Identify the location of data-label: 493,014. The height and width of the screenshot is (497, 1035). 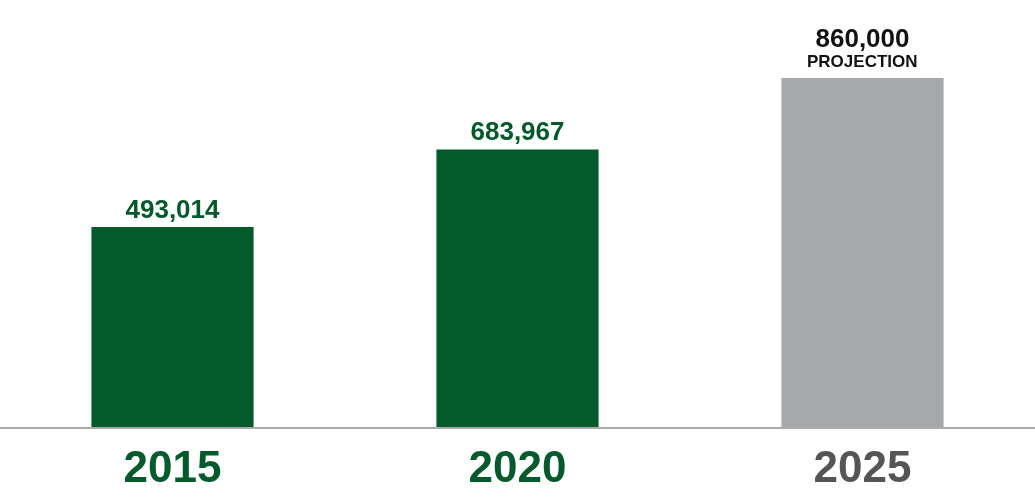
(173, 208).